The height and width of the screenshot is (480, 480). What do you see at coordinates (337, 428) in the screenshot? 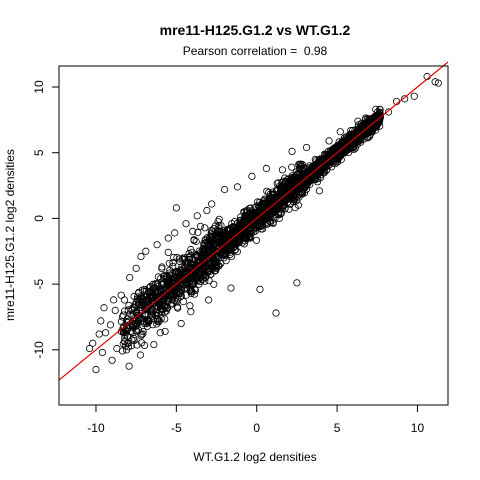
I see `x-tick-label: 5` at bounding box center [337, 428].